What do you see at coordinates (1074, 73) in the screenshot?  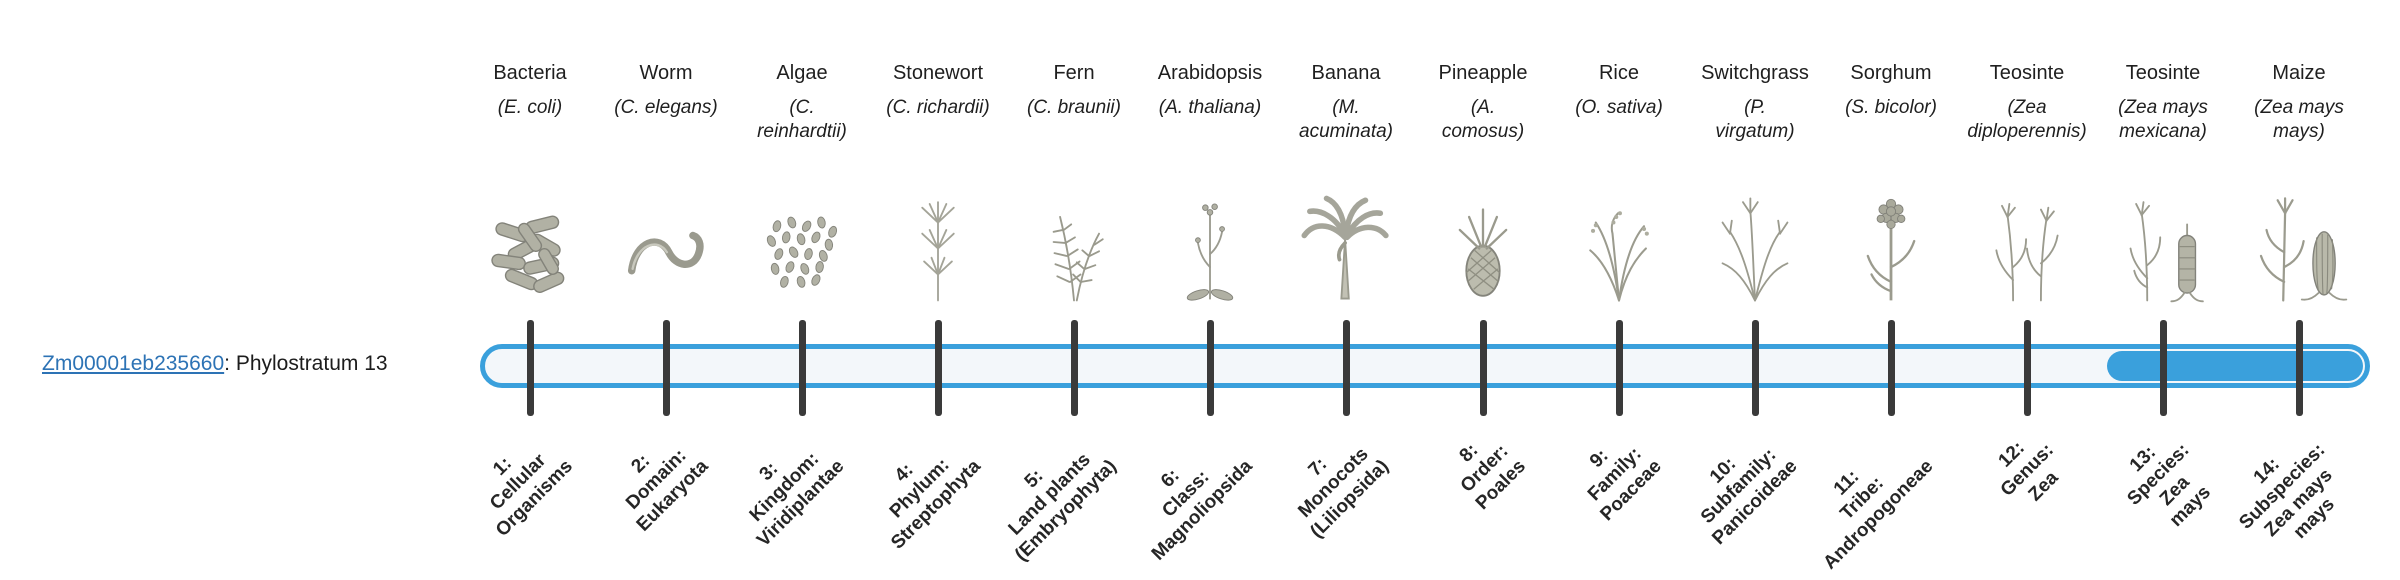 I see `organism-name: Fern` at bounding box center [1074, 73].